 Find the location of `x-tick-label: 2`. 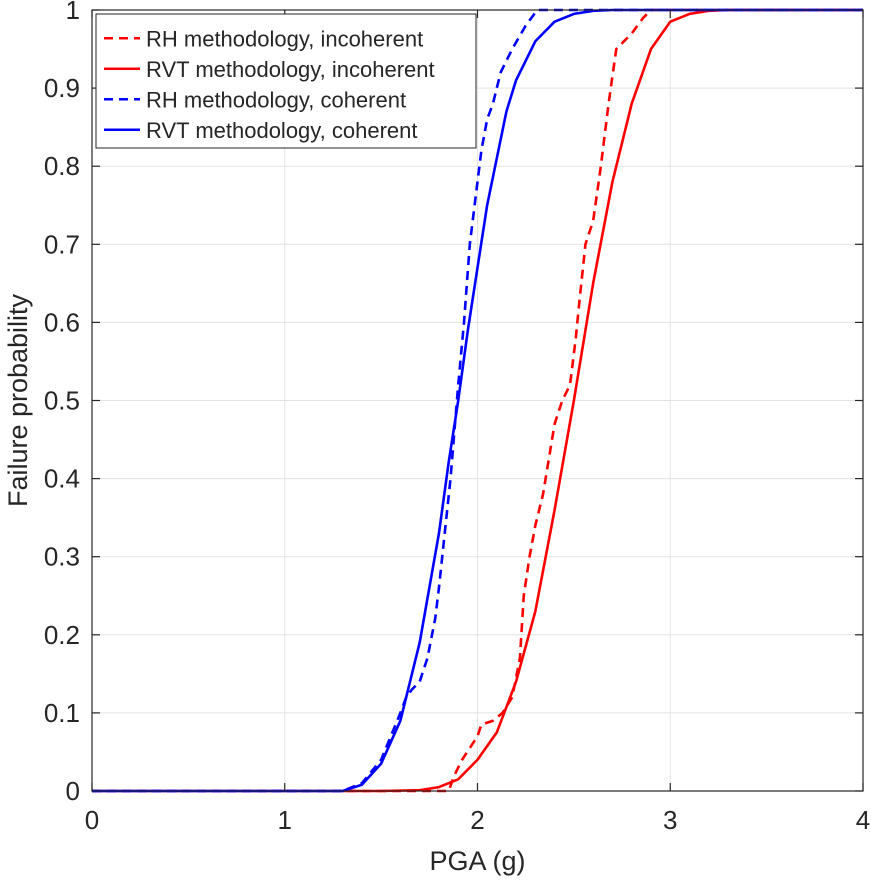

x-tick-label: 2 is located at coordinates (477, 820).